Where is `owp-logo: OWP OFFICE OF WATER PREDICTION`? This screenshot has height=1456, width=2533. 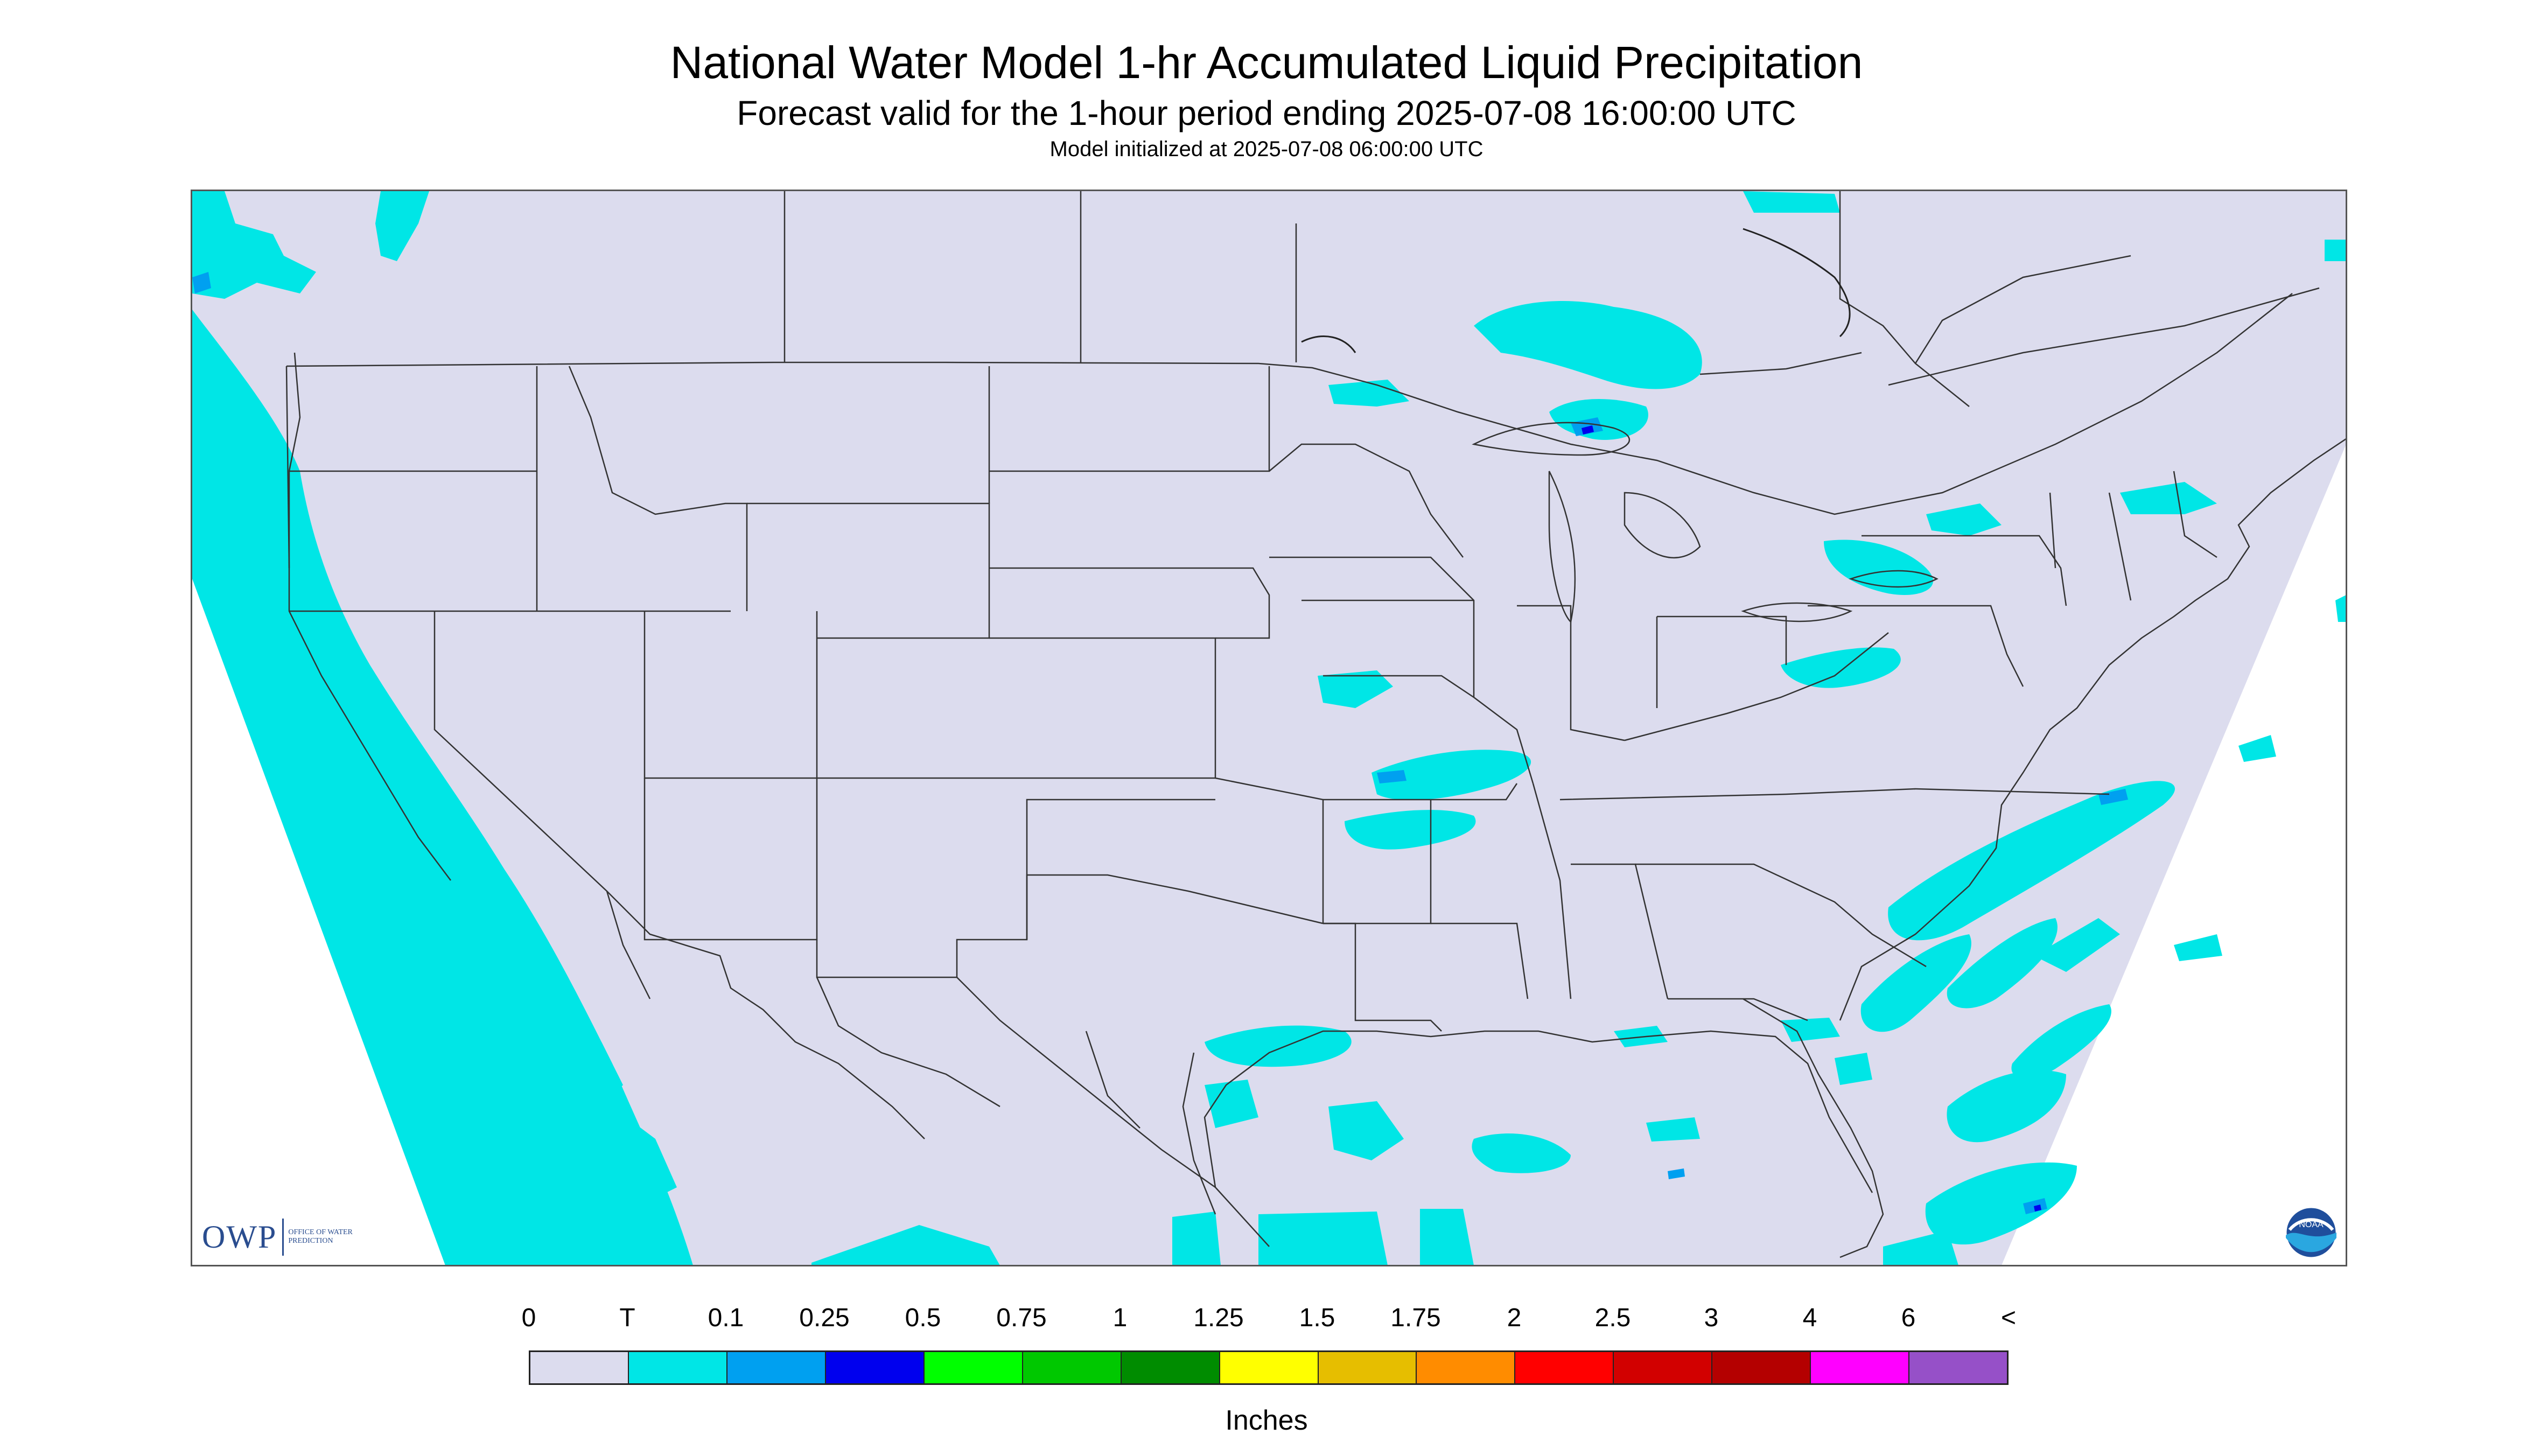 owp-logo: OWP OFFICE OF WATER PREDICTION is located at coordinates (282, 1236).